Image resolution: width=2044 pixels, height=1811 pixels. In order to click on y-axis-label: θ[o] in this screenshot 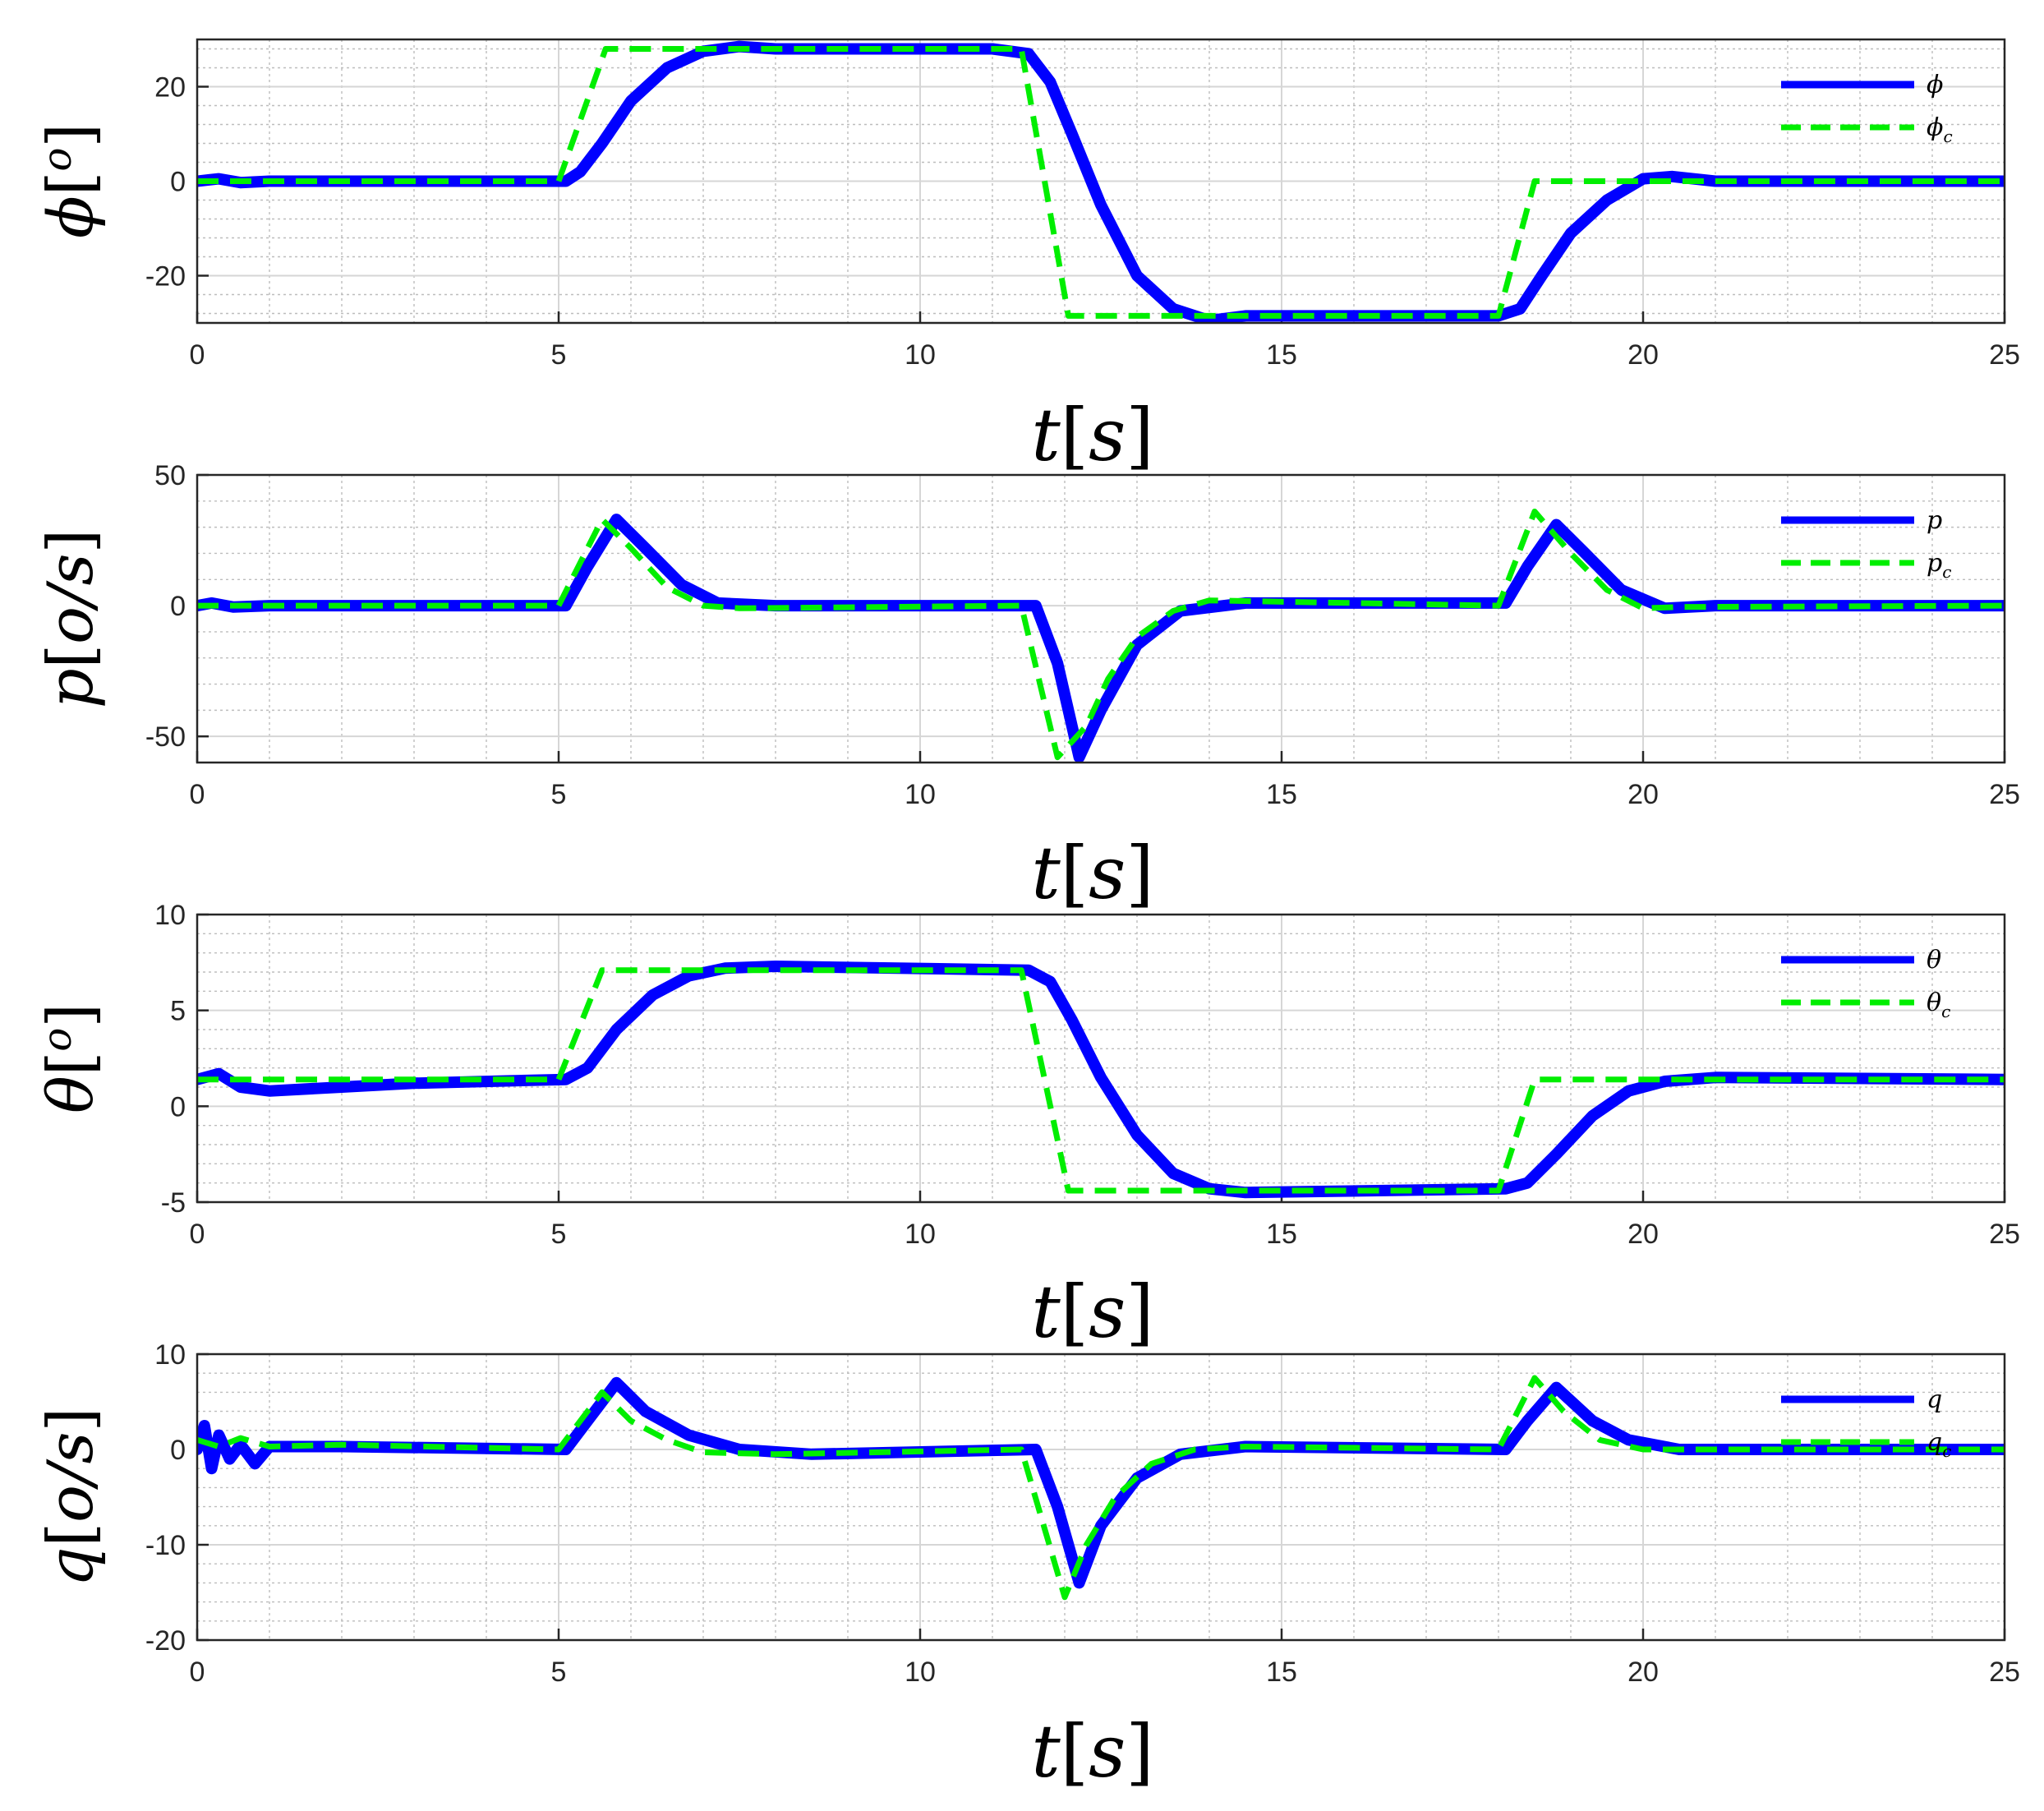, I will do `click(70, 1058)`.